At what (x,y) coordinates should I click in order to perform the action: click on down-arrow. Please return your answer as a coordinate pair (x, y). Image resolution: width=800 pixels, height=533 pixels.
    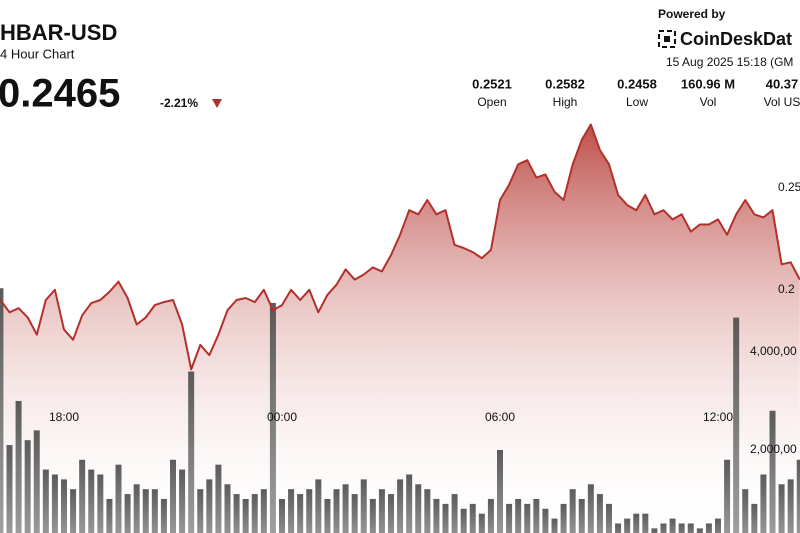
    Looking at the image, I should click on (217, 103).